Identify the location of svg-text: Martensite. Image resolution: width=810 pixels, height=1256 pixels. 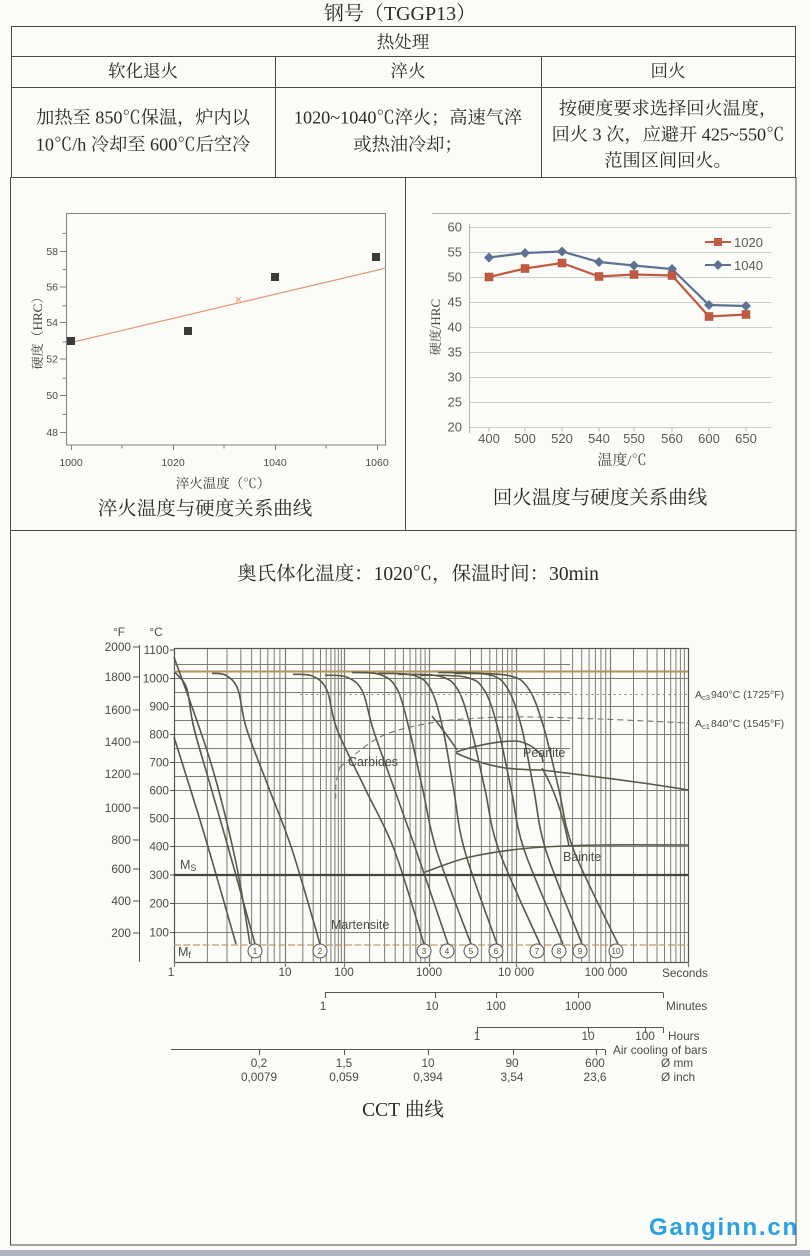
(360, 925).